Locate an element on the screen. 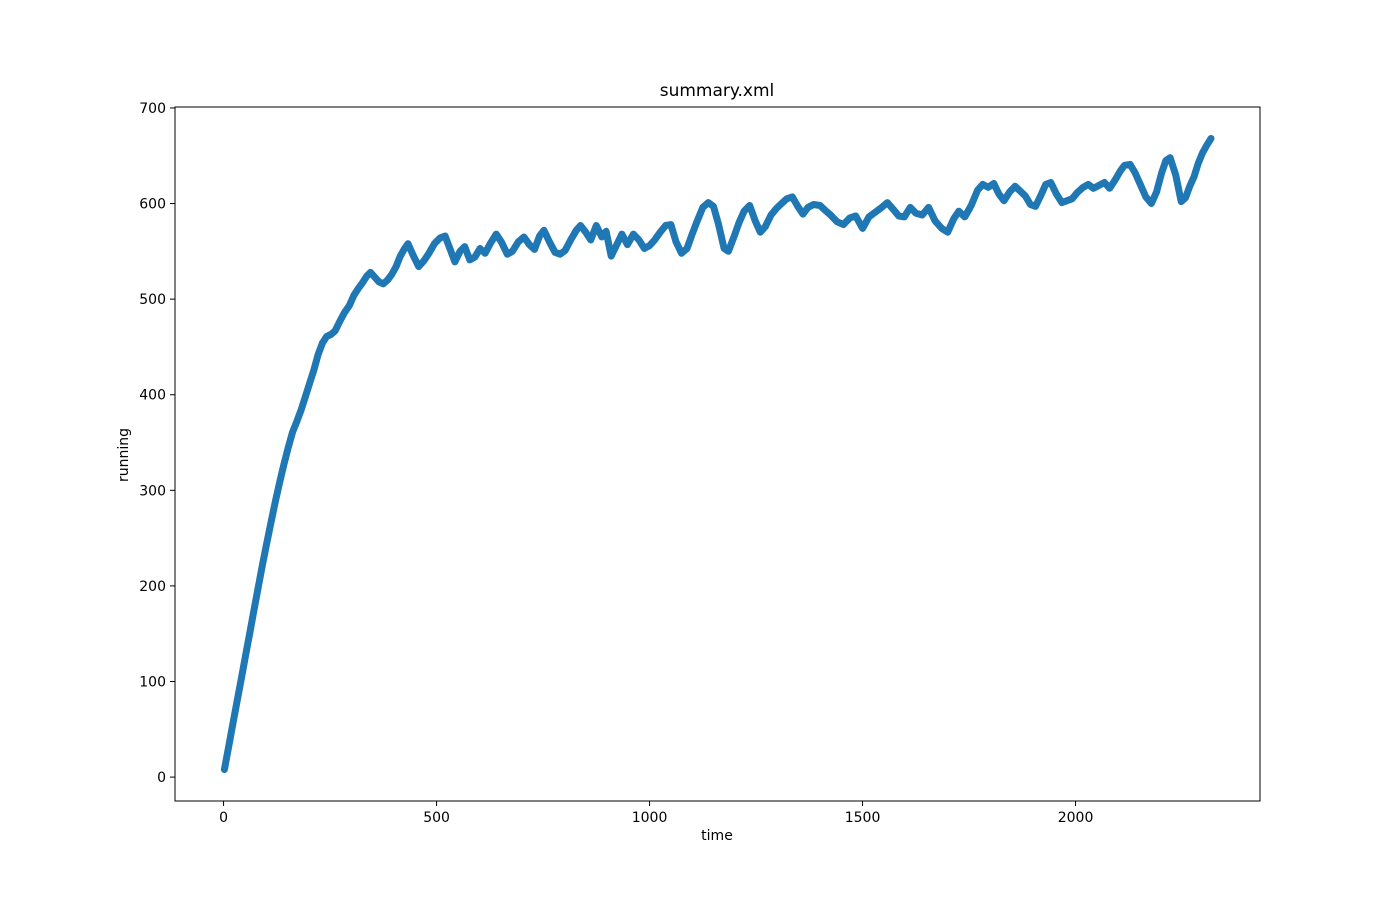 This screenshot has height=900, width=1400. y-tick-label: 700 is located at coordinates (152, 109).